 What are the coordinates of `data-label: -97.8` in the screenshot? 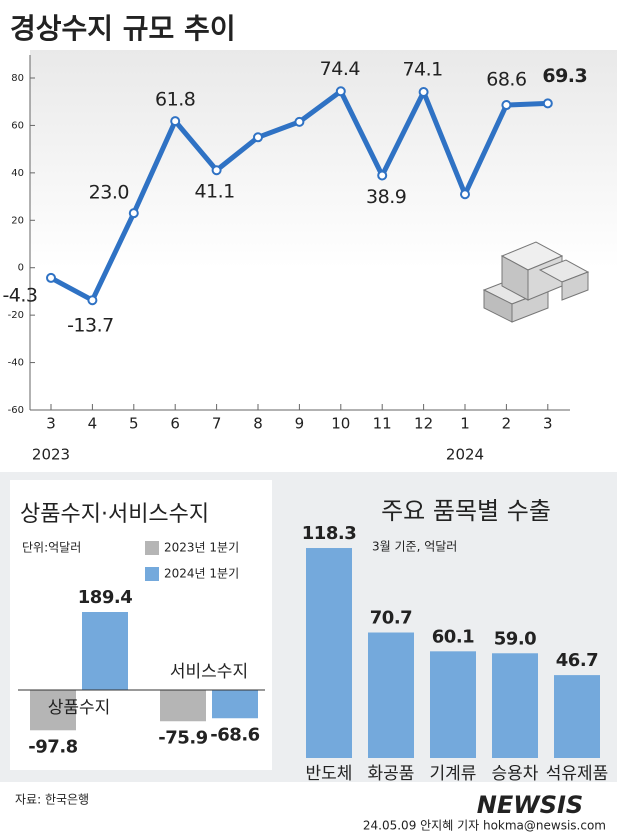 It's located at (52, 746).